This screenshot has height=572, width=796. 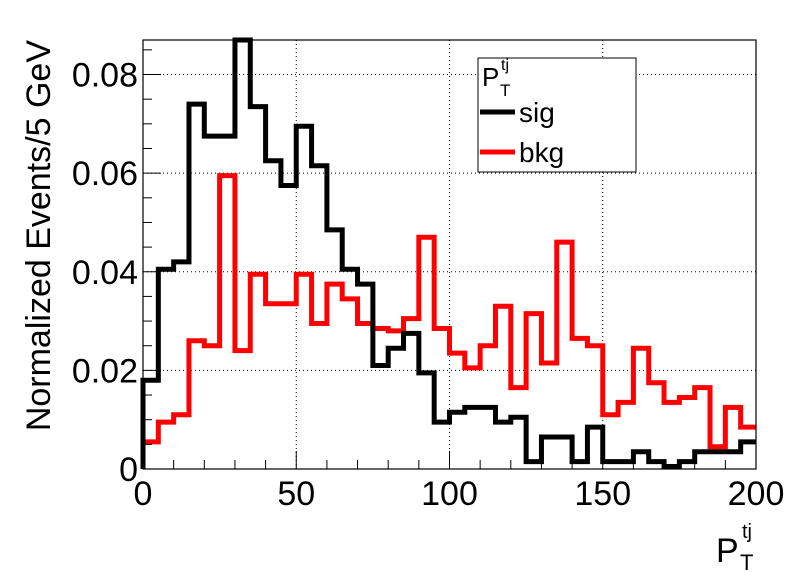 I want to click on y-tick-label: 0.02, so click(x=105, y=371).